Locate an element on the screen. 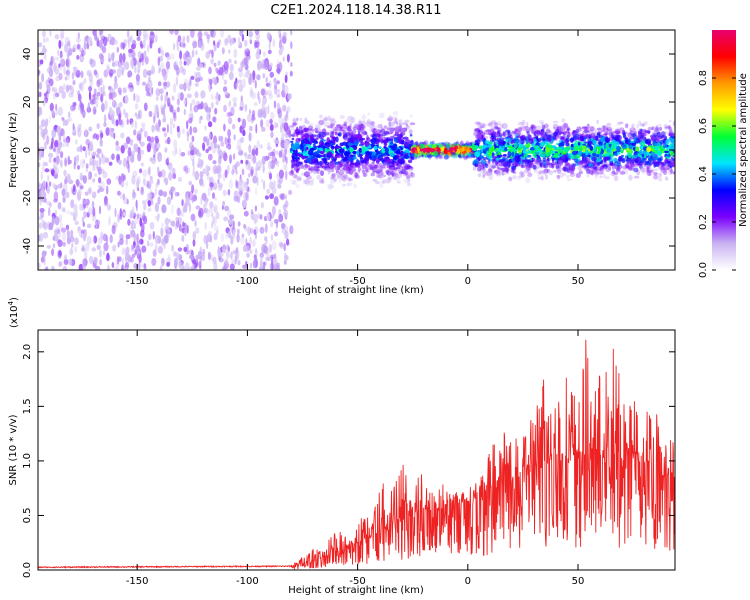 The width and height of the screenshot is (750, 600). spectrogram-y-label: Frequency (Hz) is located at coordinates (13, 150).